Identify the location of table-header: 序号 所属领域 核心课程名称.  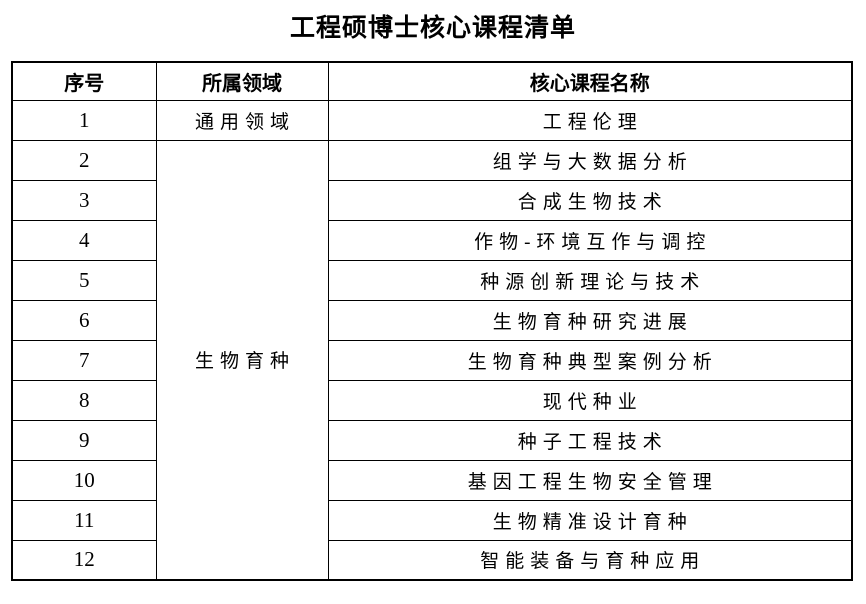
(432, 81).